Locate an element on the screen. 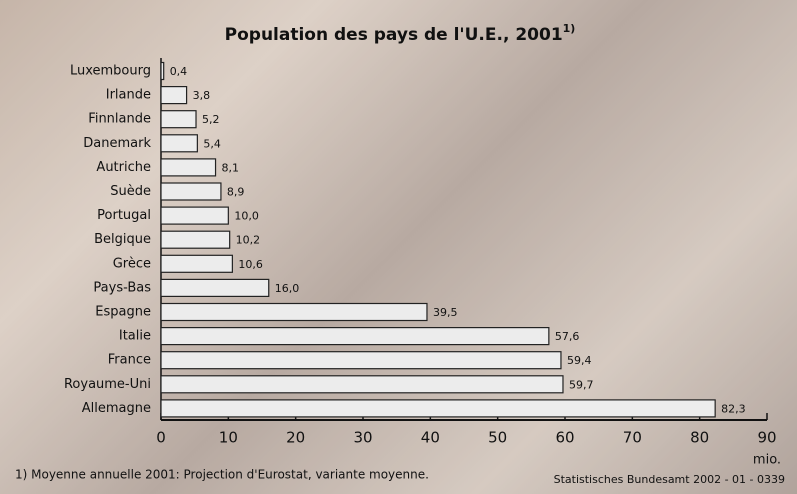  value-label: 10,6 is located at coordinates (250, 264).